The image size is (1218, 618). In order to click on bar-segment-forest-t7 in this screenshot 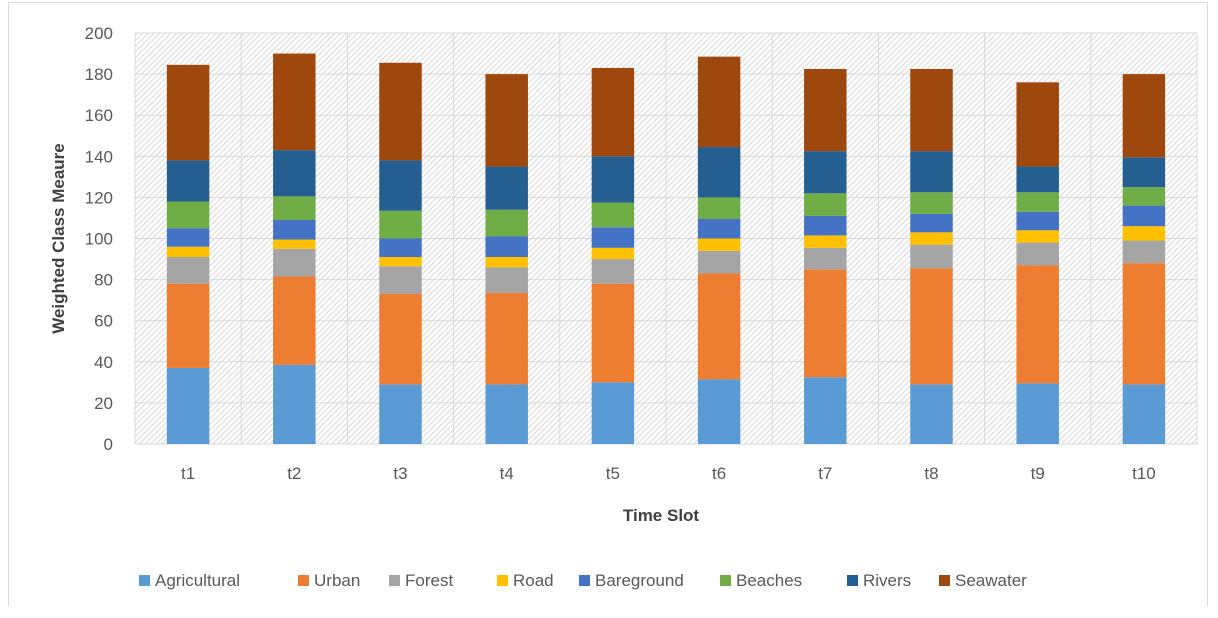, I will do `click(825, 258)`.